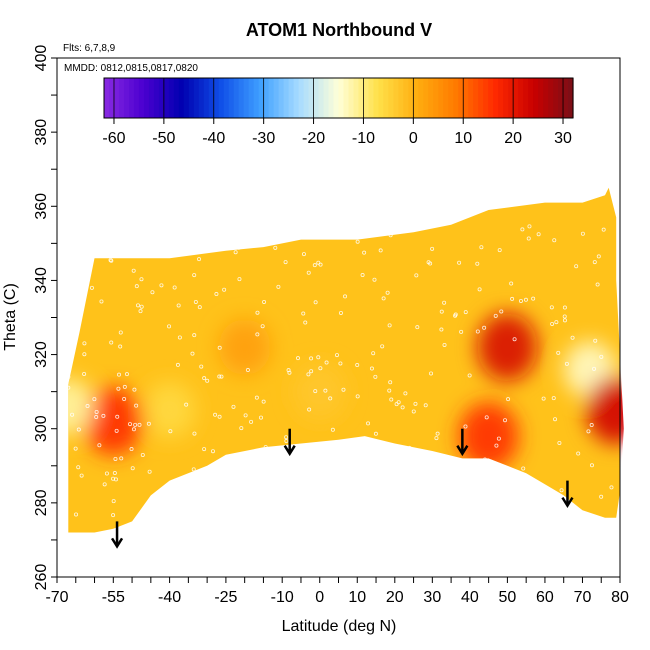 The width and height of the screenshot is (650, 650). What do you see at coordinates (41, 577) in the screenshot?
I see `y-tick-label: 260` at bounding box center [41, 577].